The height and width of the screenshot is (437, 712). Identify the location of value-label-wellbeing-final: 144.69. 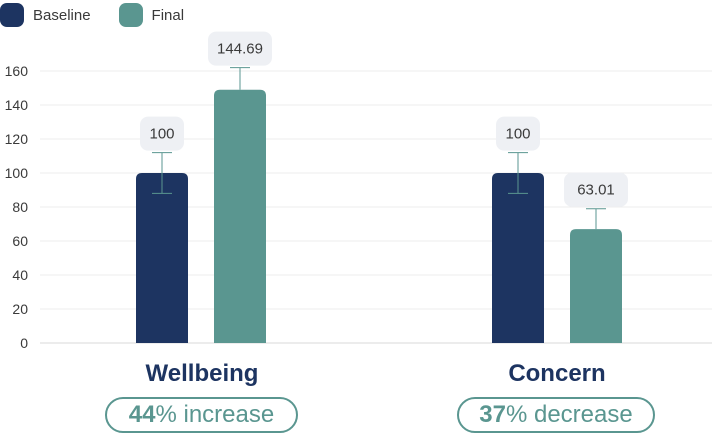
(240, 49).